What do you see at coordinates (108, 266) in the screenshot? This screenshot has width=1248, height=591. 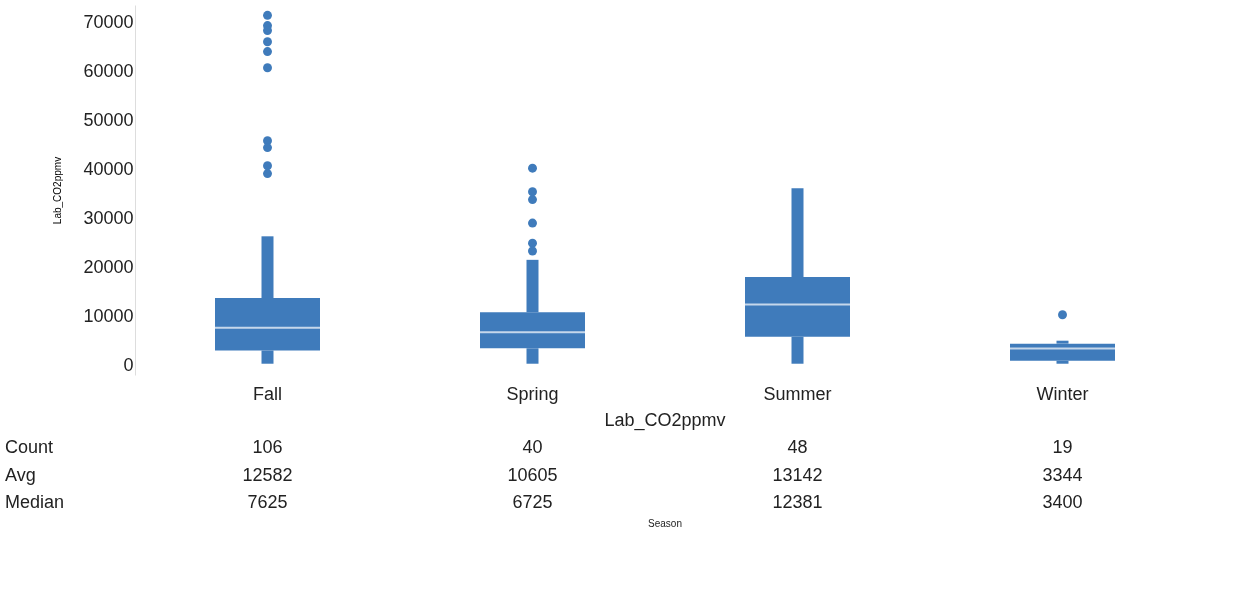 I see `y-tick-label: 20000` at bounding box center [108, 266].